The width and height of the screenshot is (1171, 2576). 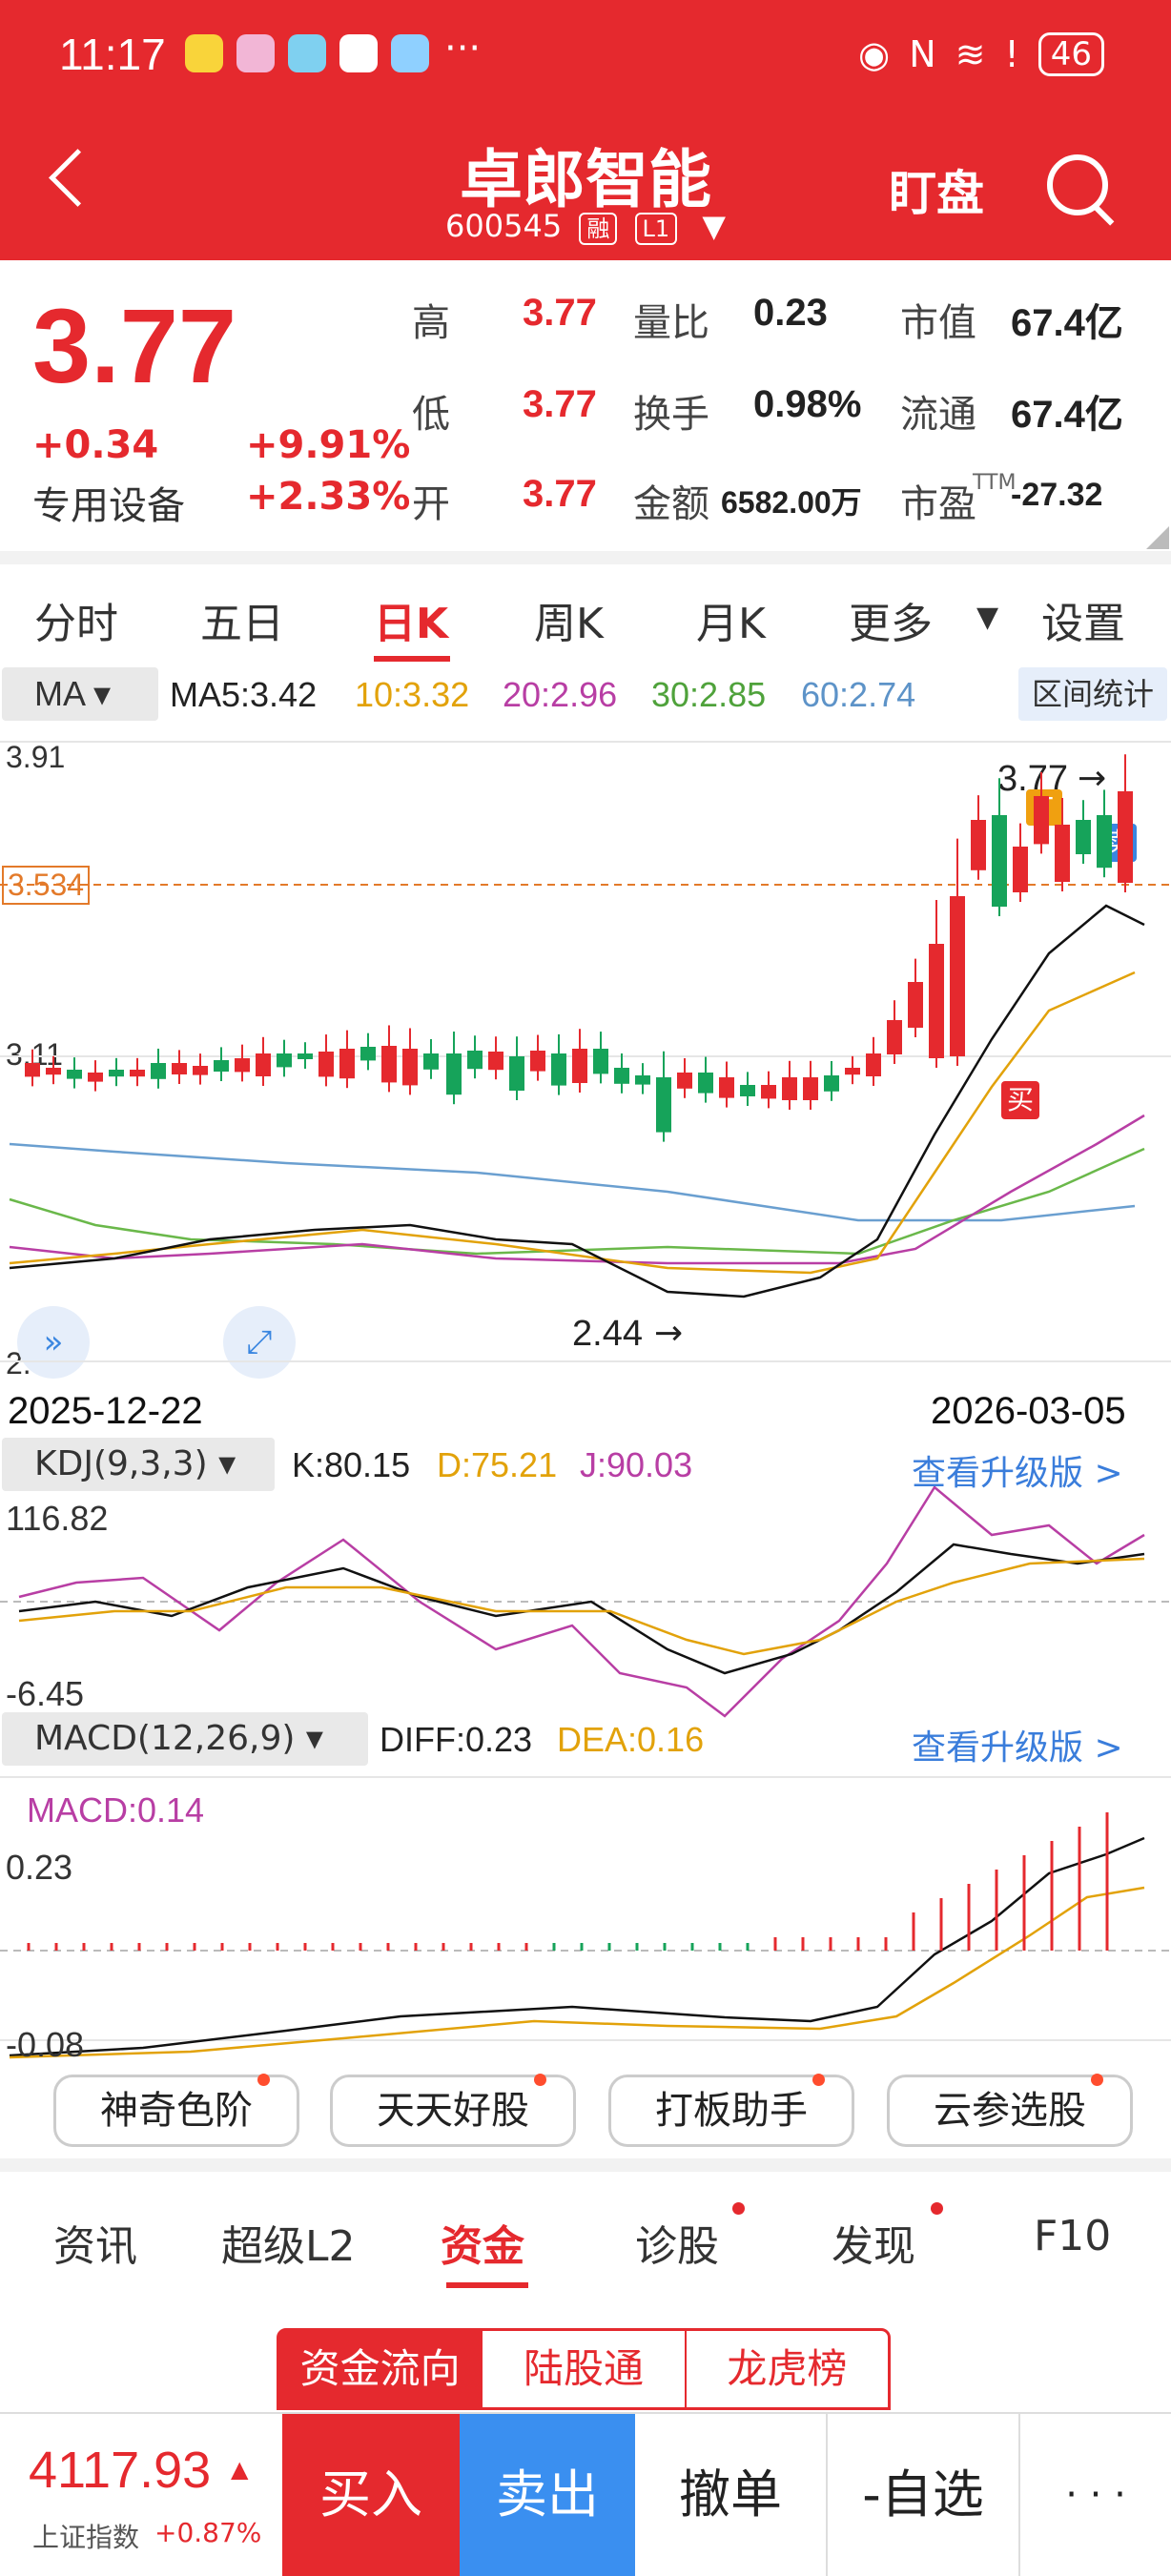 I want to click on fund-segment-control: 资金流向 陆股通 龙虎榜, so click(x=584, y=2369).